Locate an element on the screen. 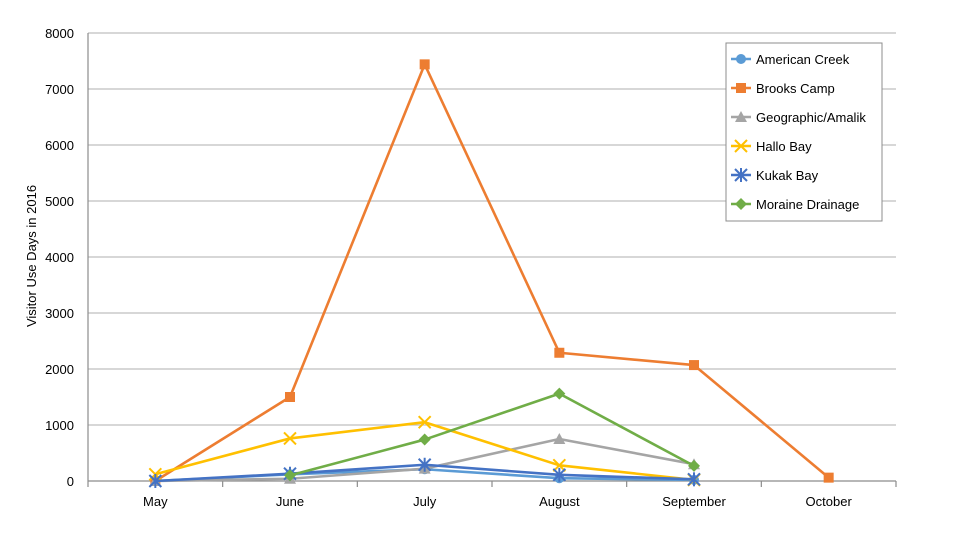 The image size is (960, 536). legend-item-brooks-camp: Brooks Camp is located at coordinates (783, 88).